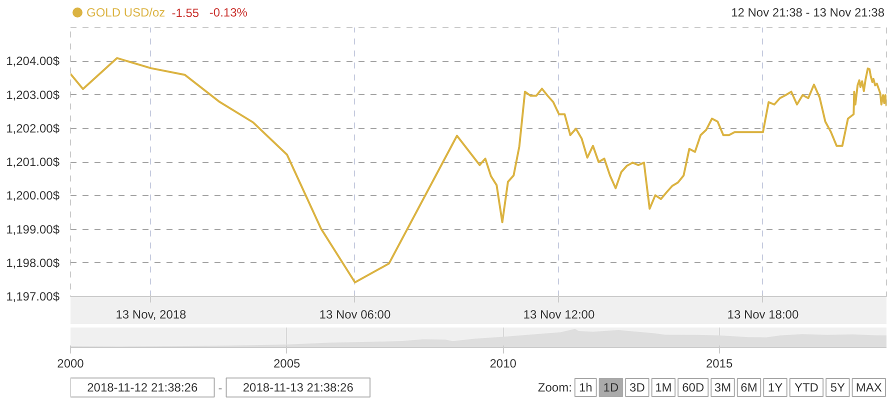  Describe the element at coordinates (33, 195) in the screenshot. I see `y-tick-label: 1,200.00$` at that location.